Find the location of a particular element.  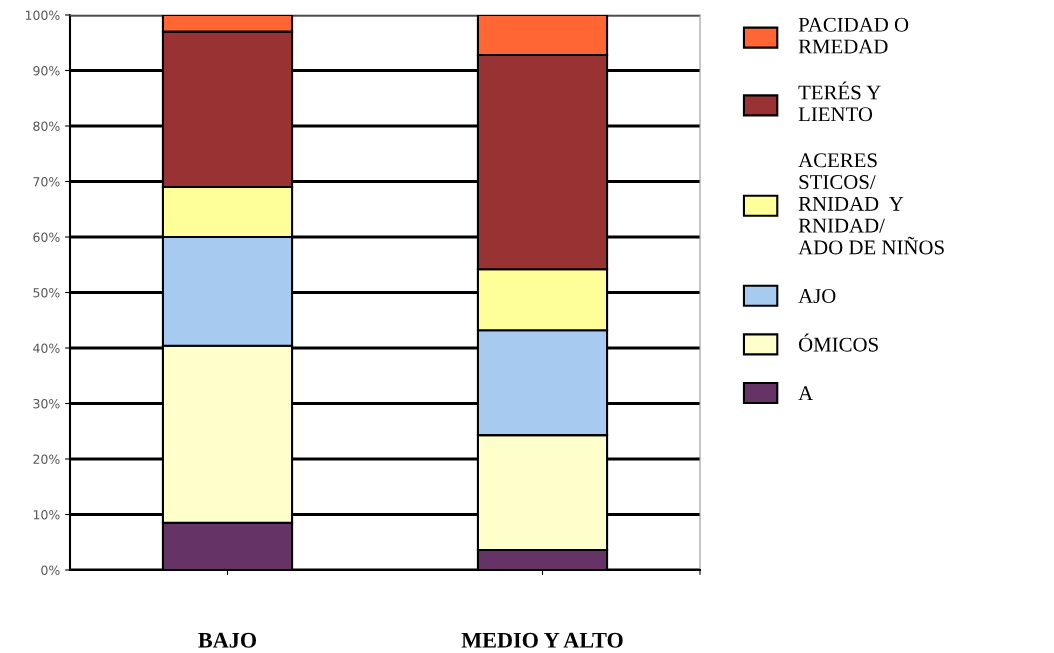

legend-label: ÓMICOS is located at coordinates (838, 342).